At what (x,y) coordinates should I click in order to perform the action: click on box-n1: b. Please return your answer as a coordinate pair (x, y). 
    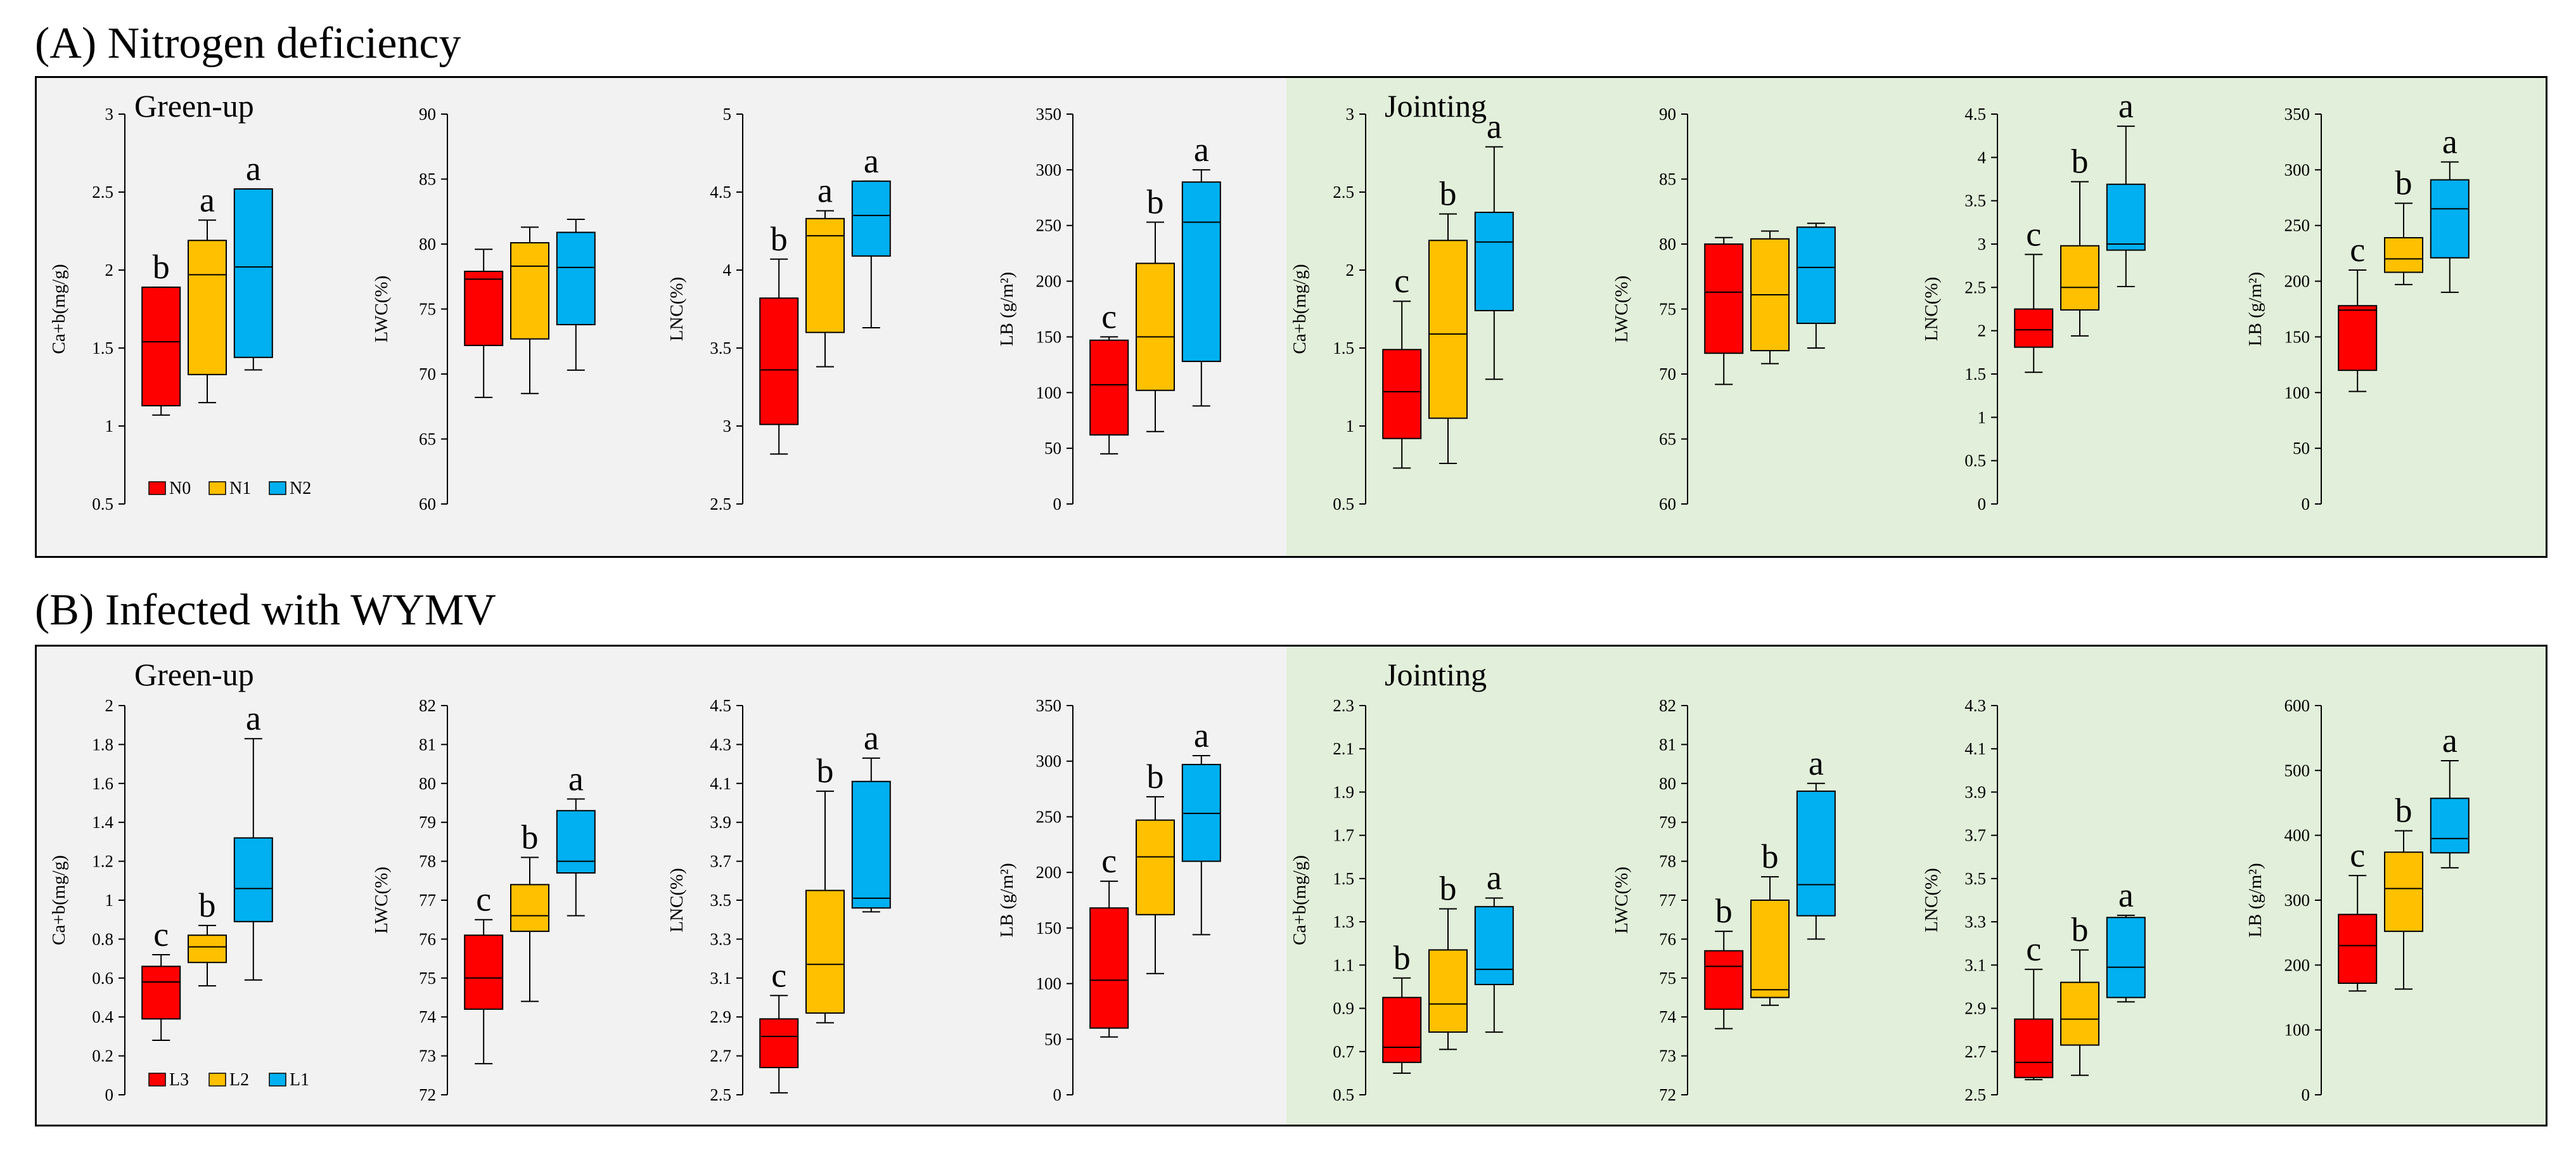
    Looking at the image, I should click on (2079, 240).